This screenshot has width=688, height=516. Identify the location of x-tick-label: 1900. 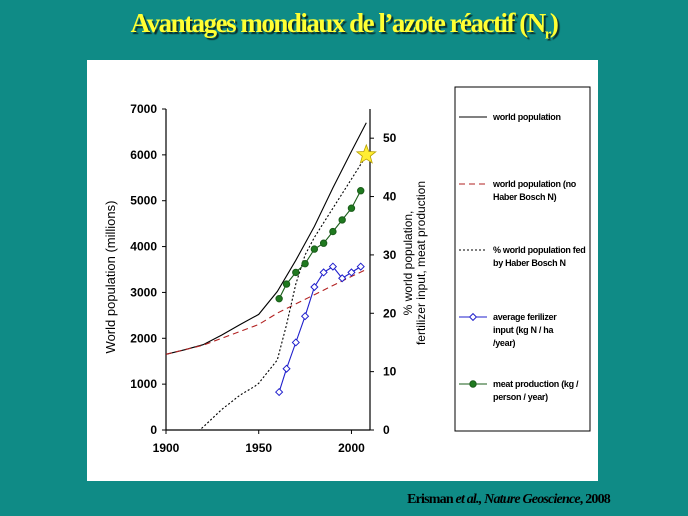
(166, 448).